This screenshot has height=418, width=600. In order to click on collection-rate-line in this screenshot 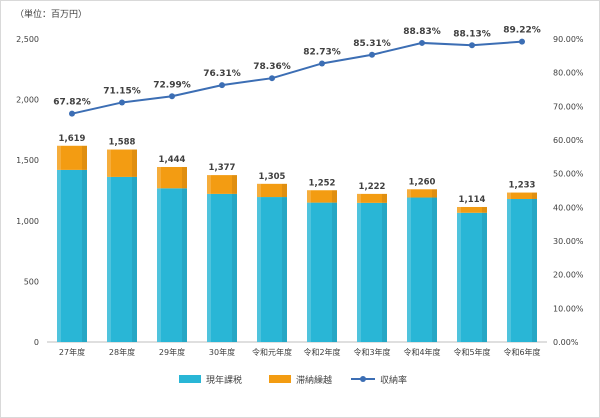, I will do `click(297, 77)`.